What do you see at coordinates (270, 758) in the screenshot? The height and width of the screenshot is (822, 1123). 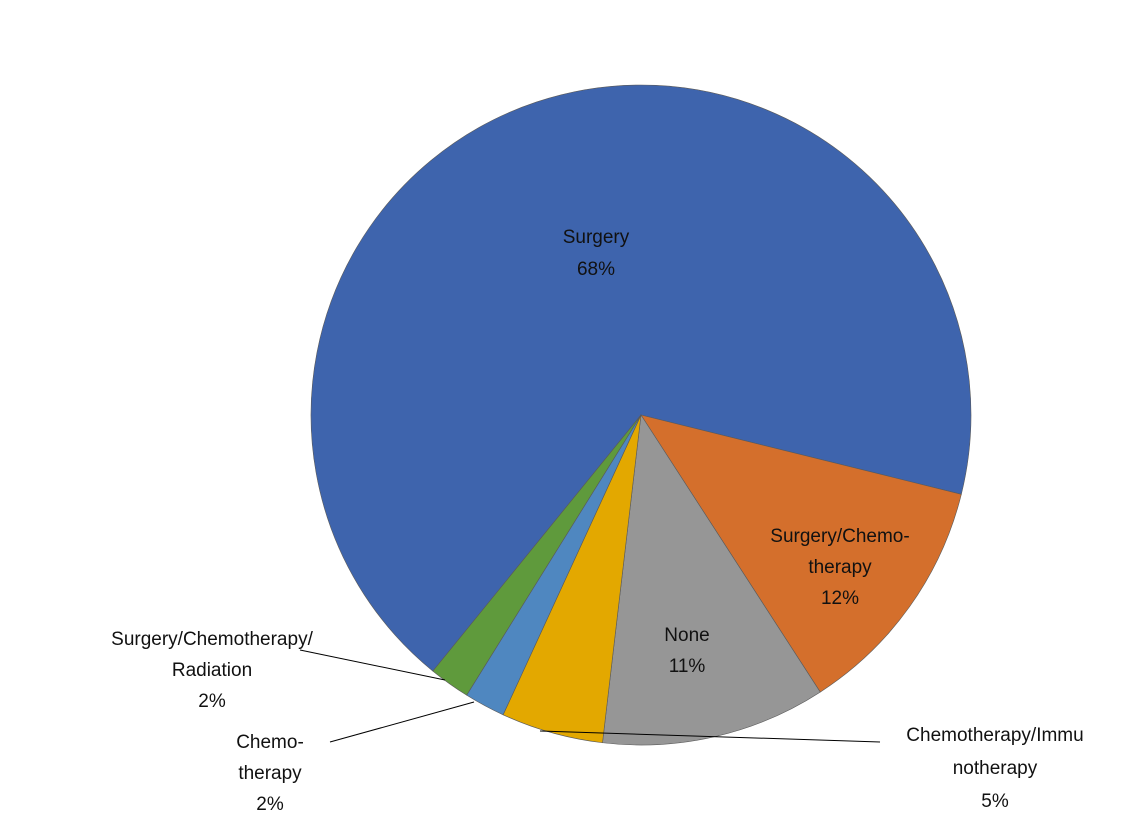 I see `slice-label: Chemo-therapy` at bounding box center [270, 758].